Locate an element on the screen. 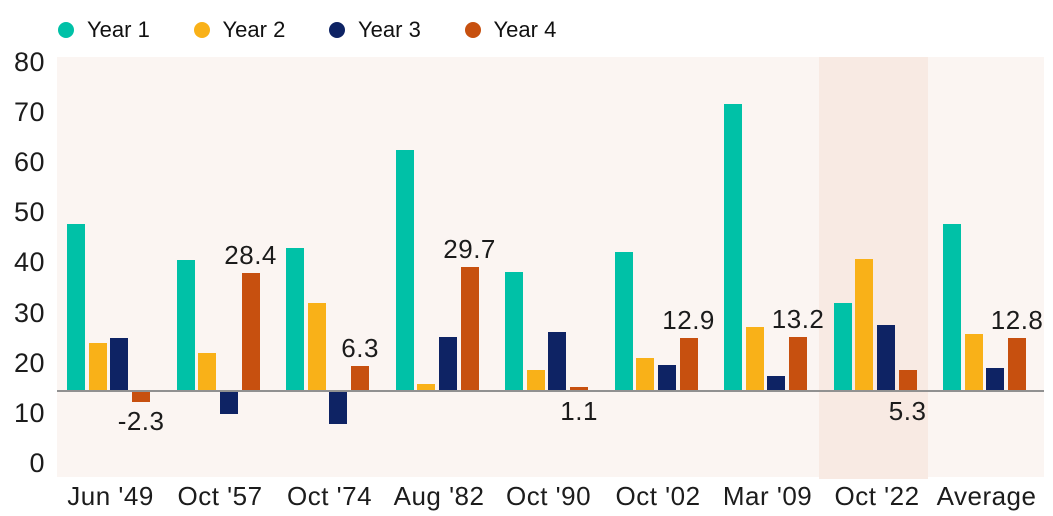  bar-year-3-average is located at coordinates (995, 379).